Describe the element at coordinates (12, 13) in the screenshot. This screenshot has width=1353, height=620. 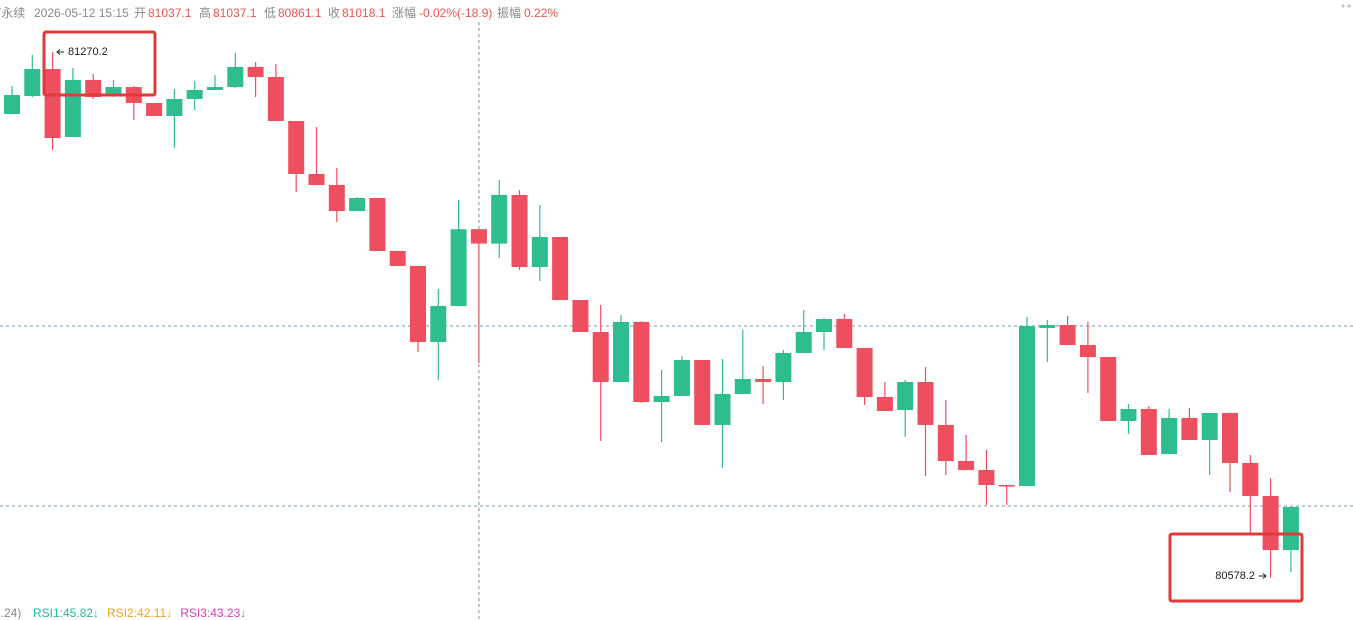
I see `symbol: T永续` at that location.